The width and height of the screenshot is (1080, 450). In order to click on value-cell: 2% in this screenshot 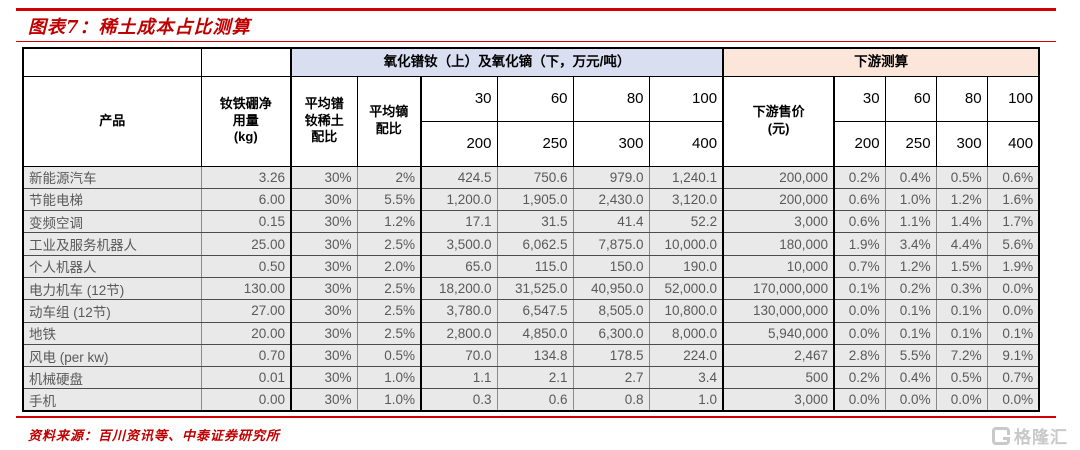, I will do `click(389, 177)`.